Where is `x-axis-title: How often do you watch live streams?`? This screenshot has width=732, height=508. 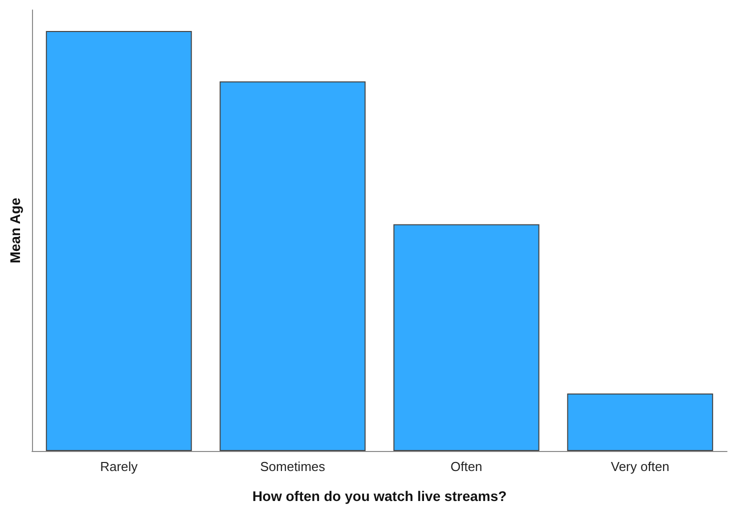 x-axis-title: How often do you watch live streams? is located at coordinates (379, 496).